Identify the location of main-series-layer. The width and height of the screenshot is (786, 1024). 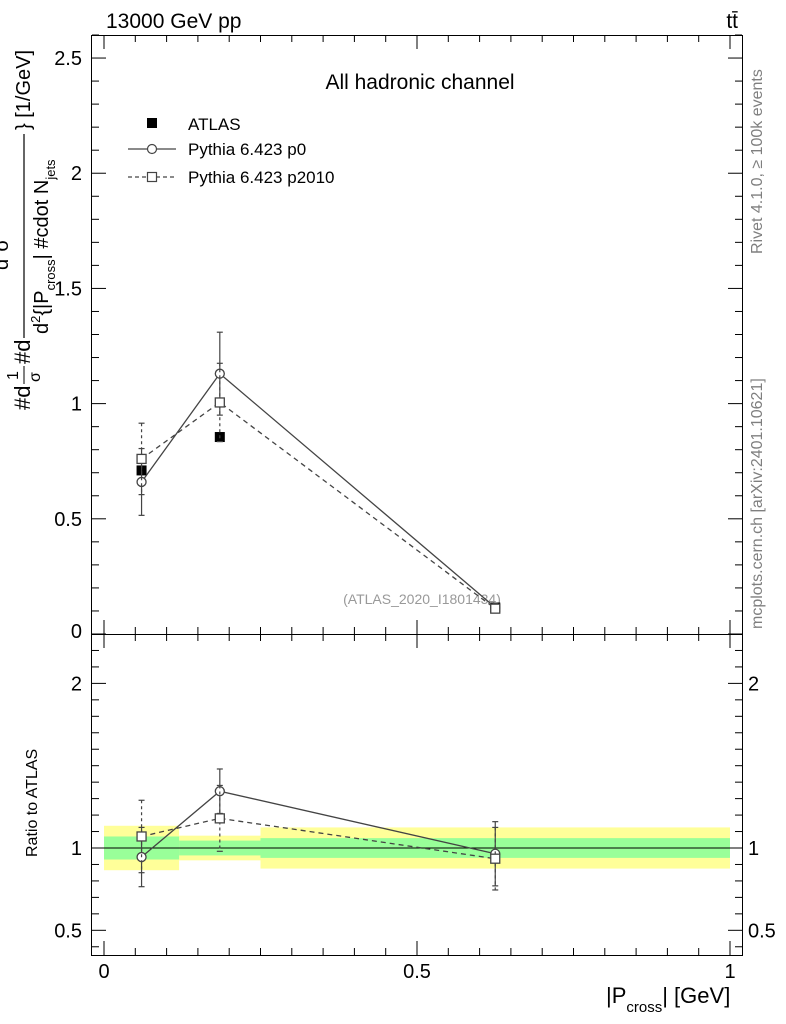
(318, 472).